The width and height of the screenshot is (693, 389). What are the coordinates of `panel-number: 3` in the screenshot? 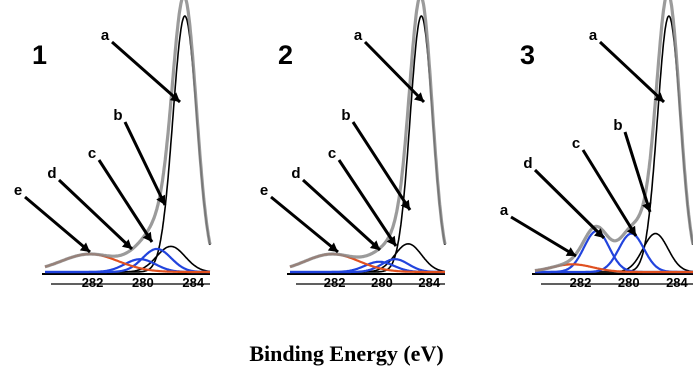 It's located at (527, 55).